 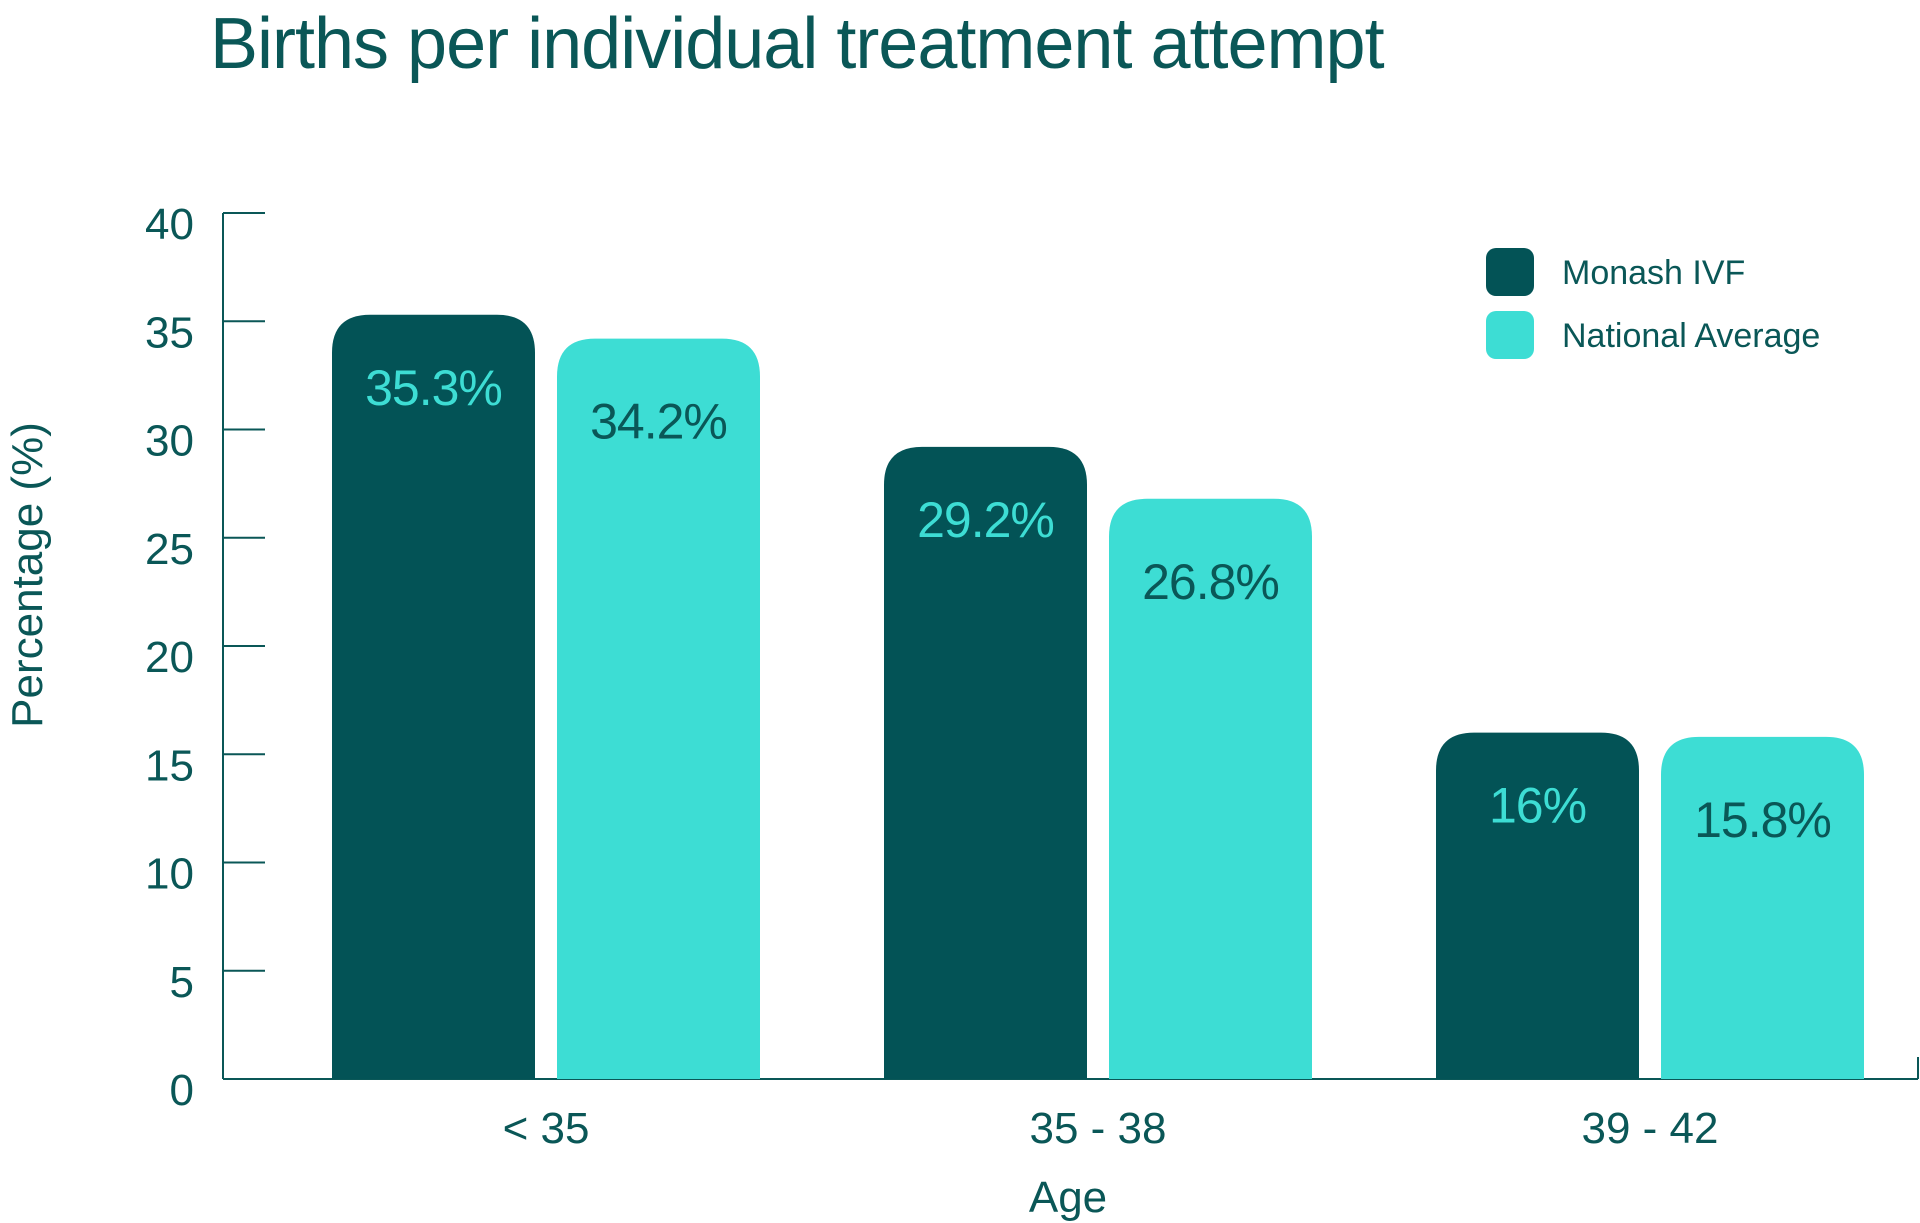 What do you see at coordinates (433, 388) in the screenshot?
I see `data-label: 35.3%` at bounding box center [433, 388].